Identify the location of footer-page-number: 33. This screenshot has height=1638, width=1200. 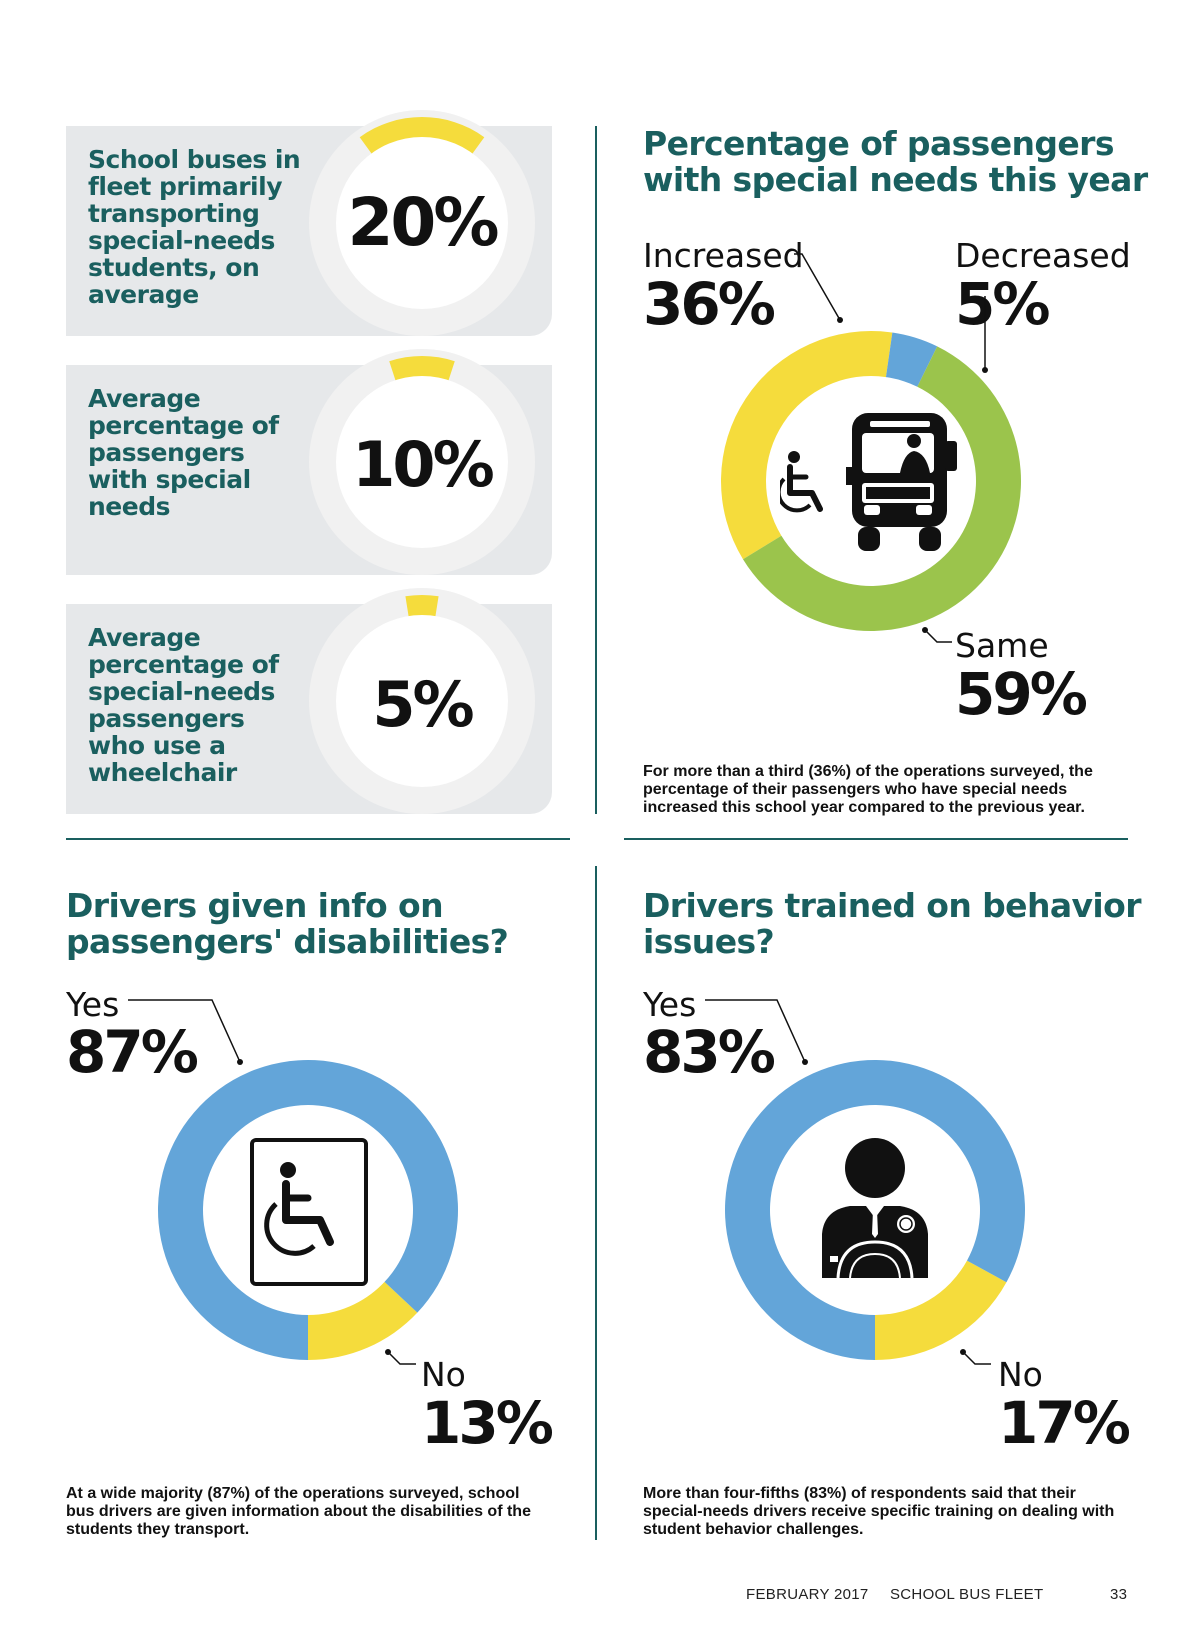
(1119, 1594).